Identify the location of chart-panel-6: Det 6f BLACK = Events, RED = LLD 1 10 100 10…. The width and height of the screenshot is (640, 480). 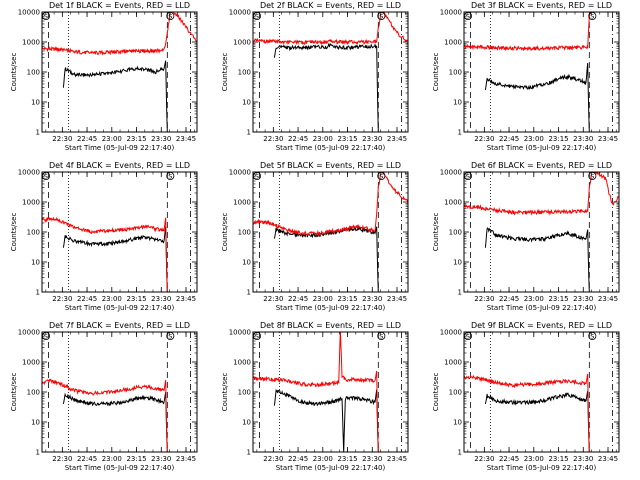
(526, 236).